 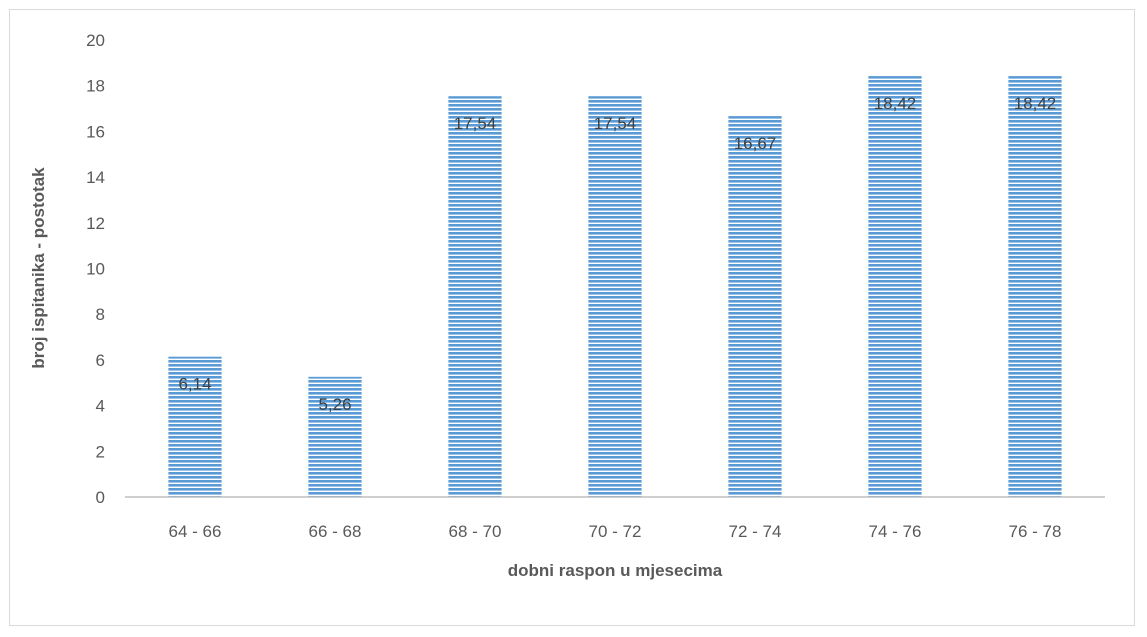 What do you see at coordinates (195, 531) in the screenshot?
I see `x-tick-label: 64 - 66` at bounding box center [195, 531].